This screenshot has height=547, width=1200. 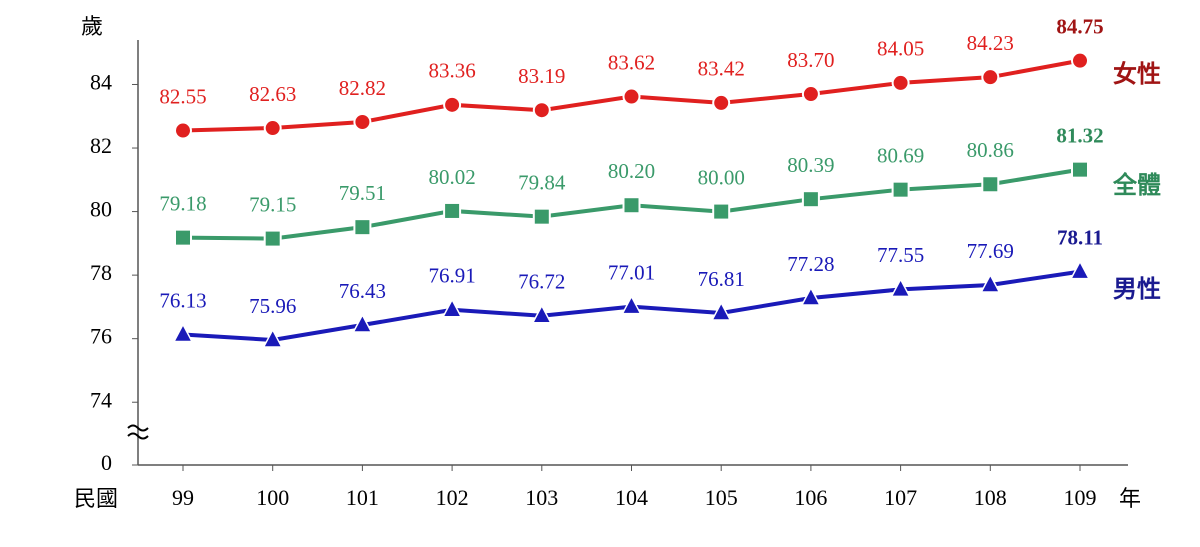 What do you see at coordinates (541, 76) in the screenshot?
I see `value-label: 83.19` at bounding box center [541, 76].